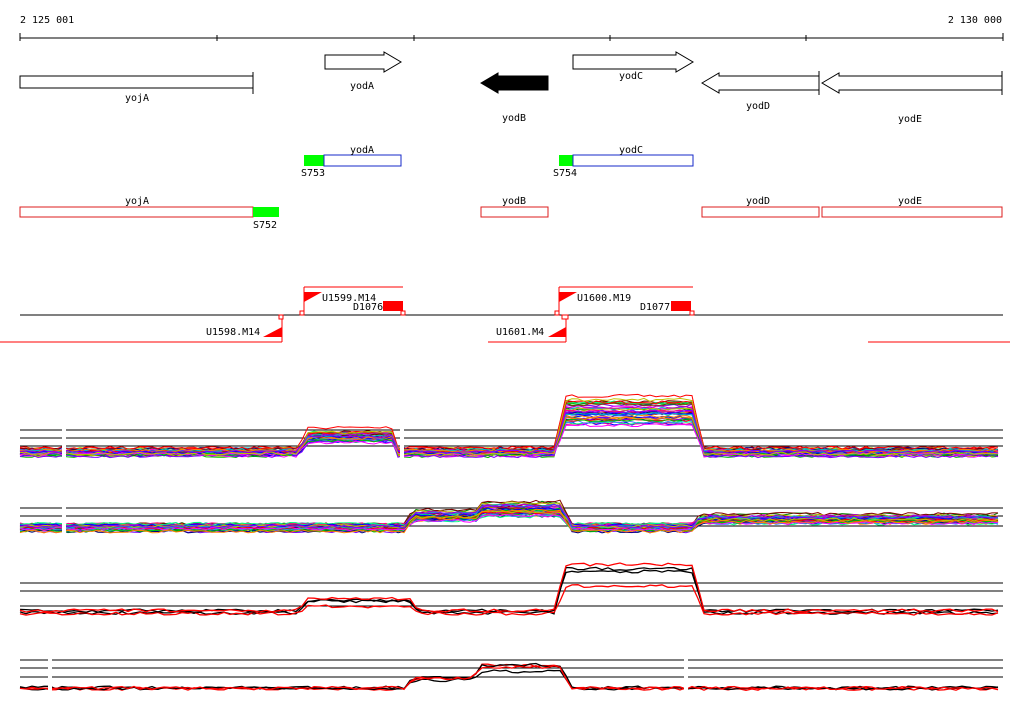 Image resolution: width=1024 pixels, height=714 pixels. What do you see at coordinates (47, 20) in the screenshot?
I see `ruler-start-label: 2 125 001` at bounding box center [47, 20].